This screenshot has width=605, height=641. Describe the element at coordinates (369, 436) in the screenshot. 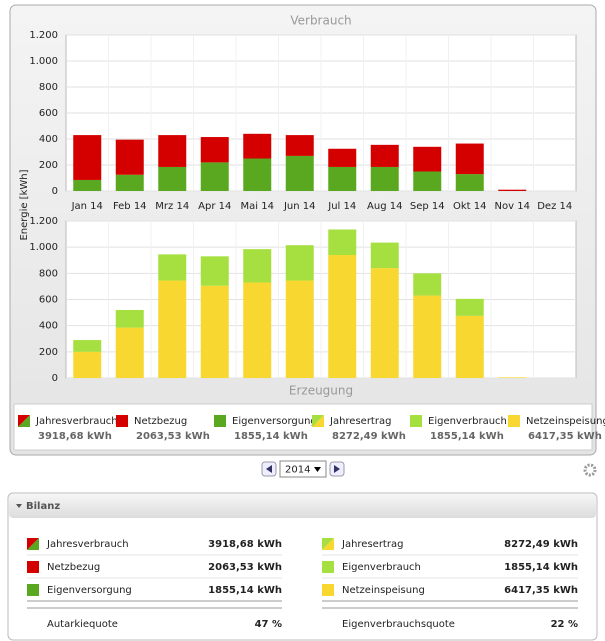

I see `legend-value: 8272,49 kWh` at that location.